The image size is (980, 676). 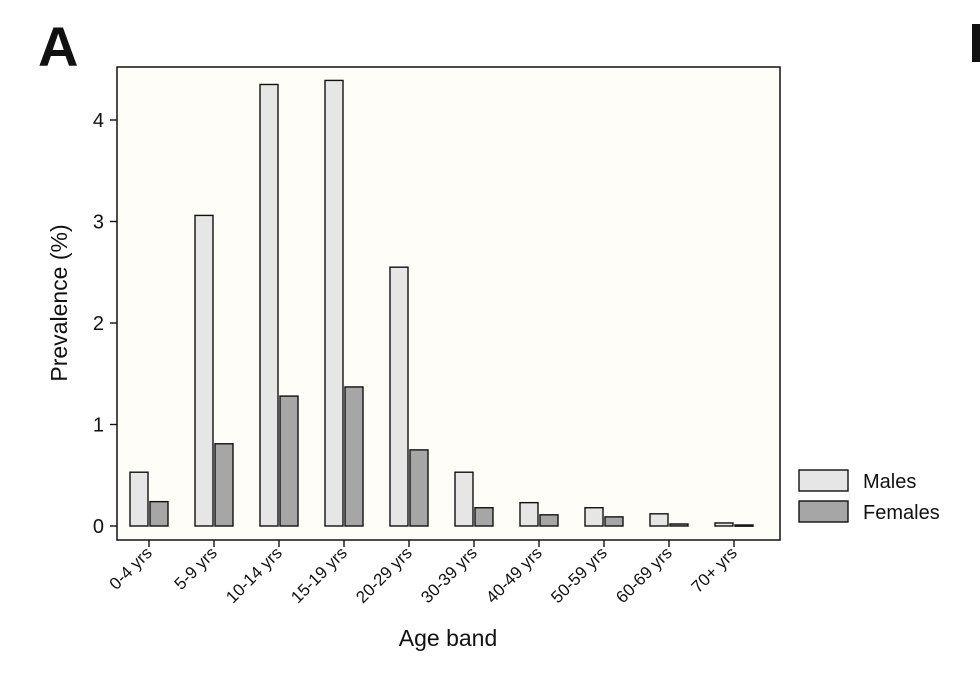 I want to click on x-tick-label: 20-29 yrs, so click(x=384, y=575).